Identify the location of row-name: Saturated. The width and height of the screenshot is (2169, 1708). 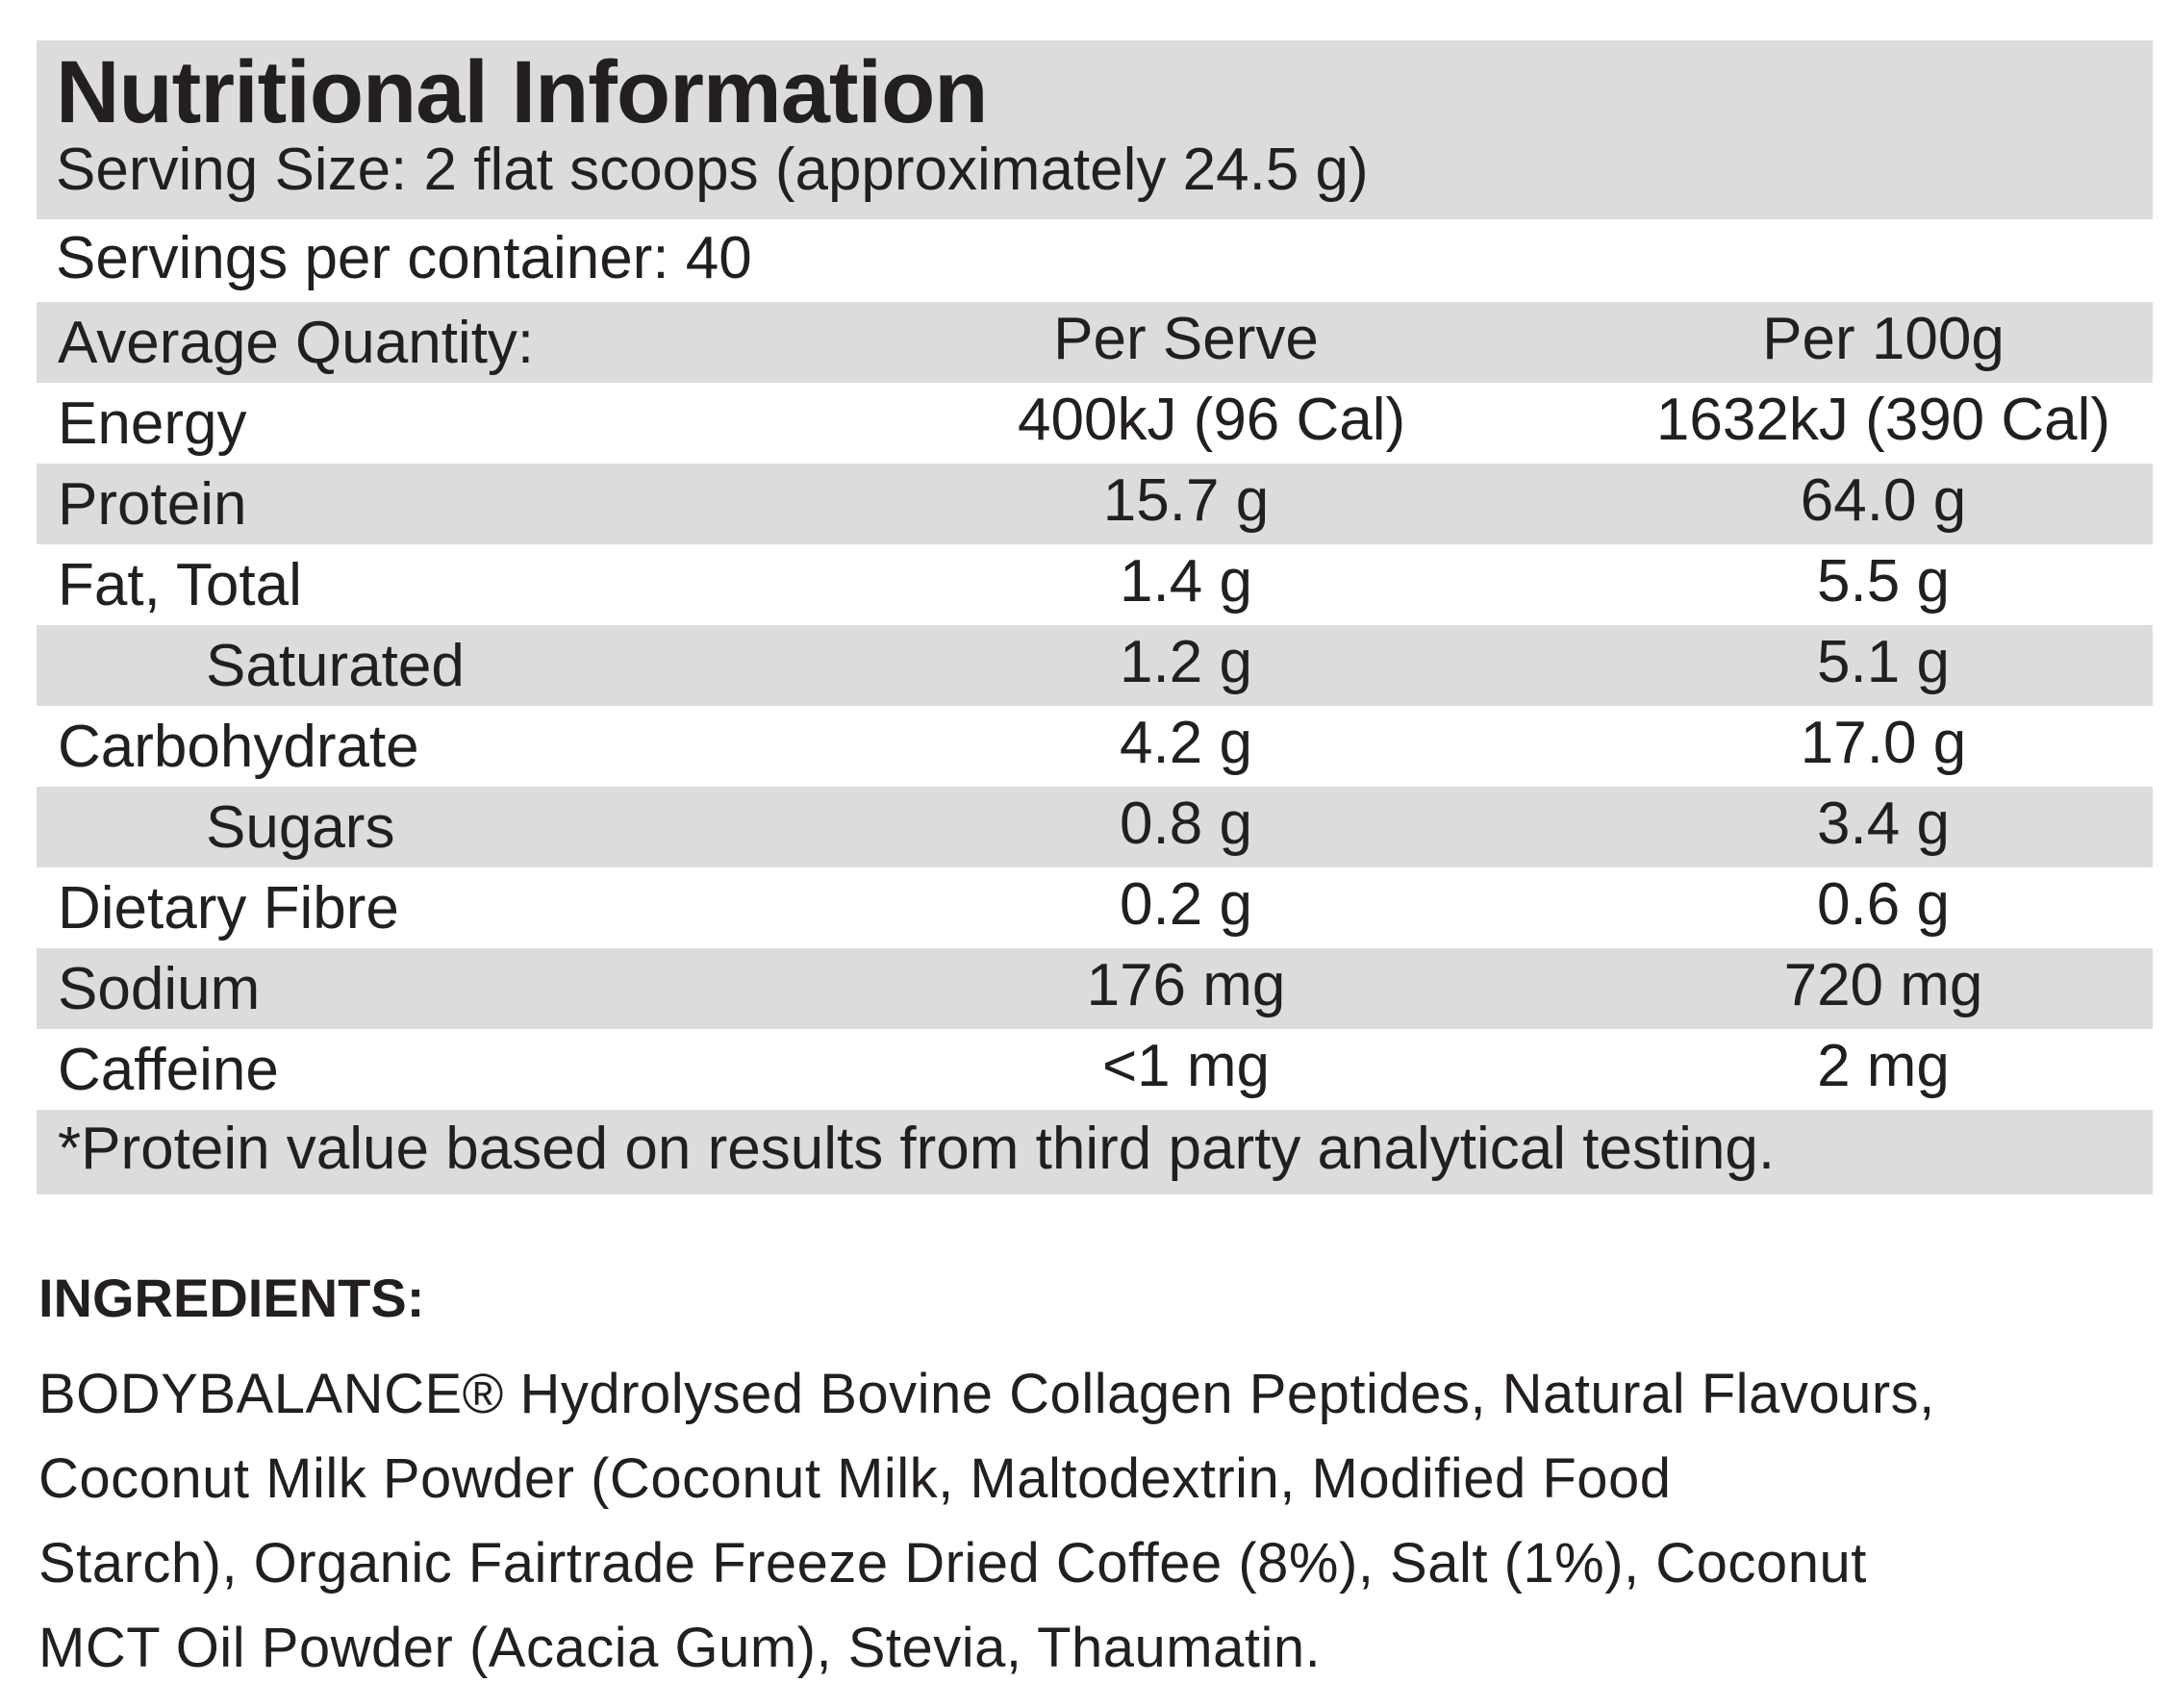
(335, 666).